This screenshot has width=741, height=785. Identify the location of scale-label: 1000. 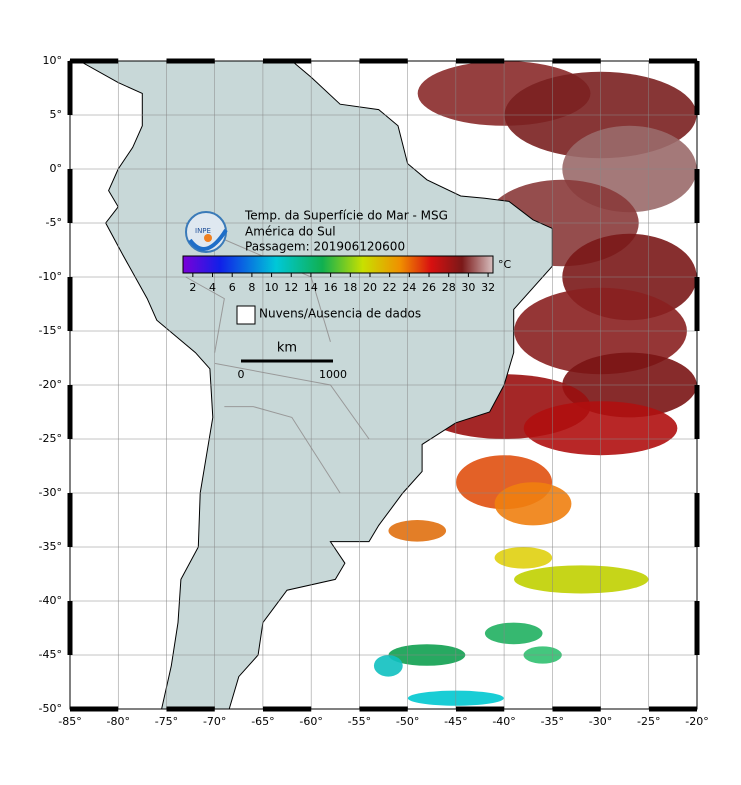
(333, 374).